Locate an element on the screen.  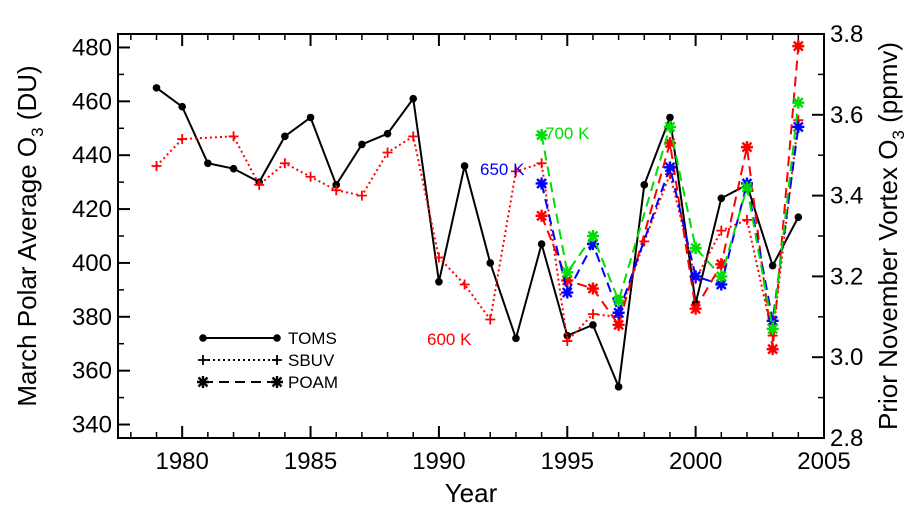
left-tick-label: 360 is located at coordinates (92, 371).